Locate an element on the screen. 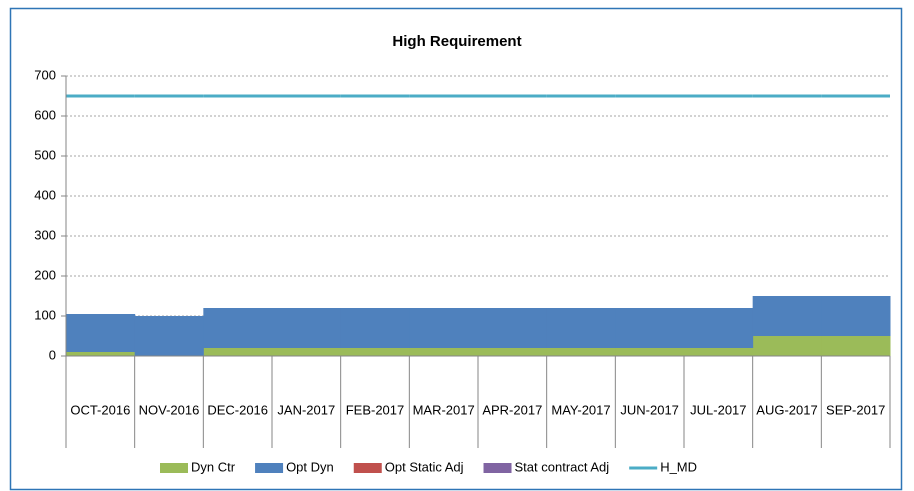 This screenshot has height=491, width=914. y-tick-label: 300 is located at coordinates (45, 234).